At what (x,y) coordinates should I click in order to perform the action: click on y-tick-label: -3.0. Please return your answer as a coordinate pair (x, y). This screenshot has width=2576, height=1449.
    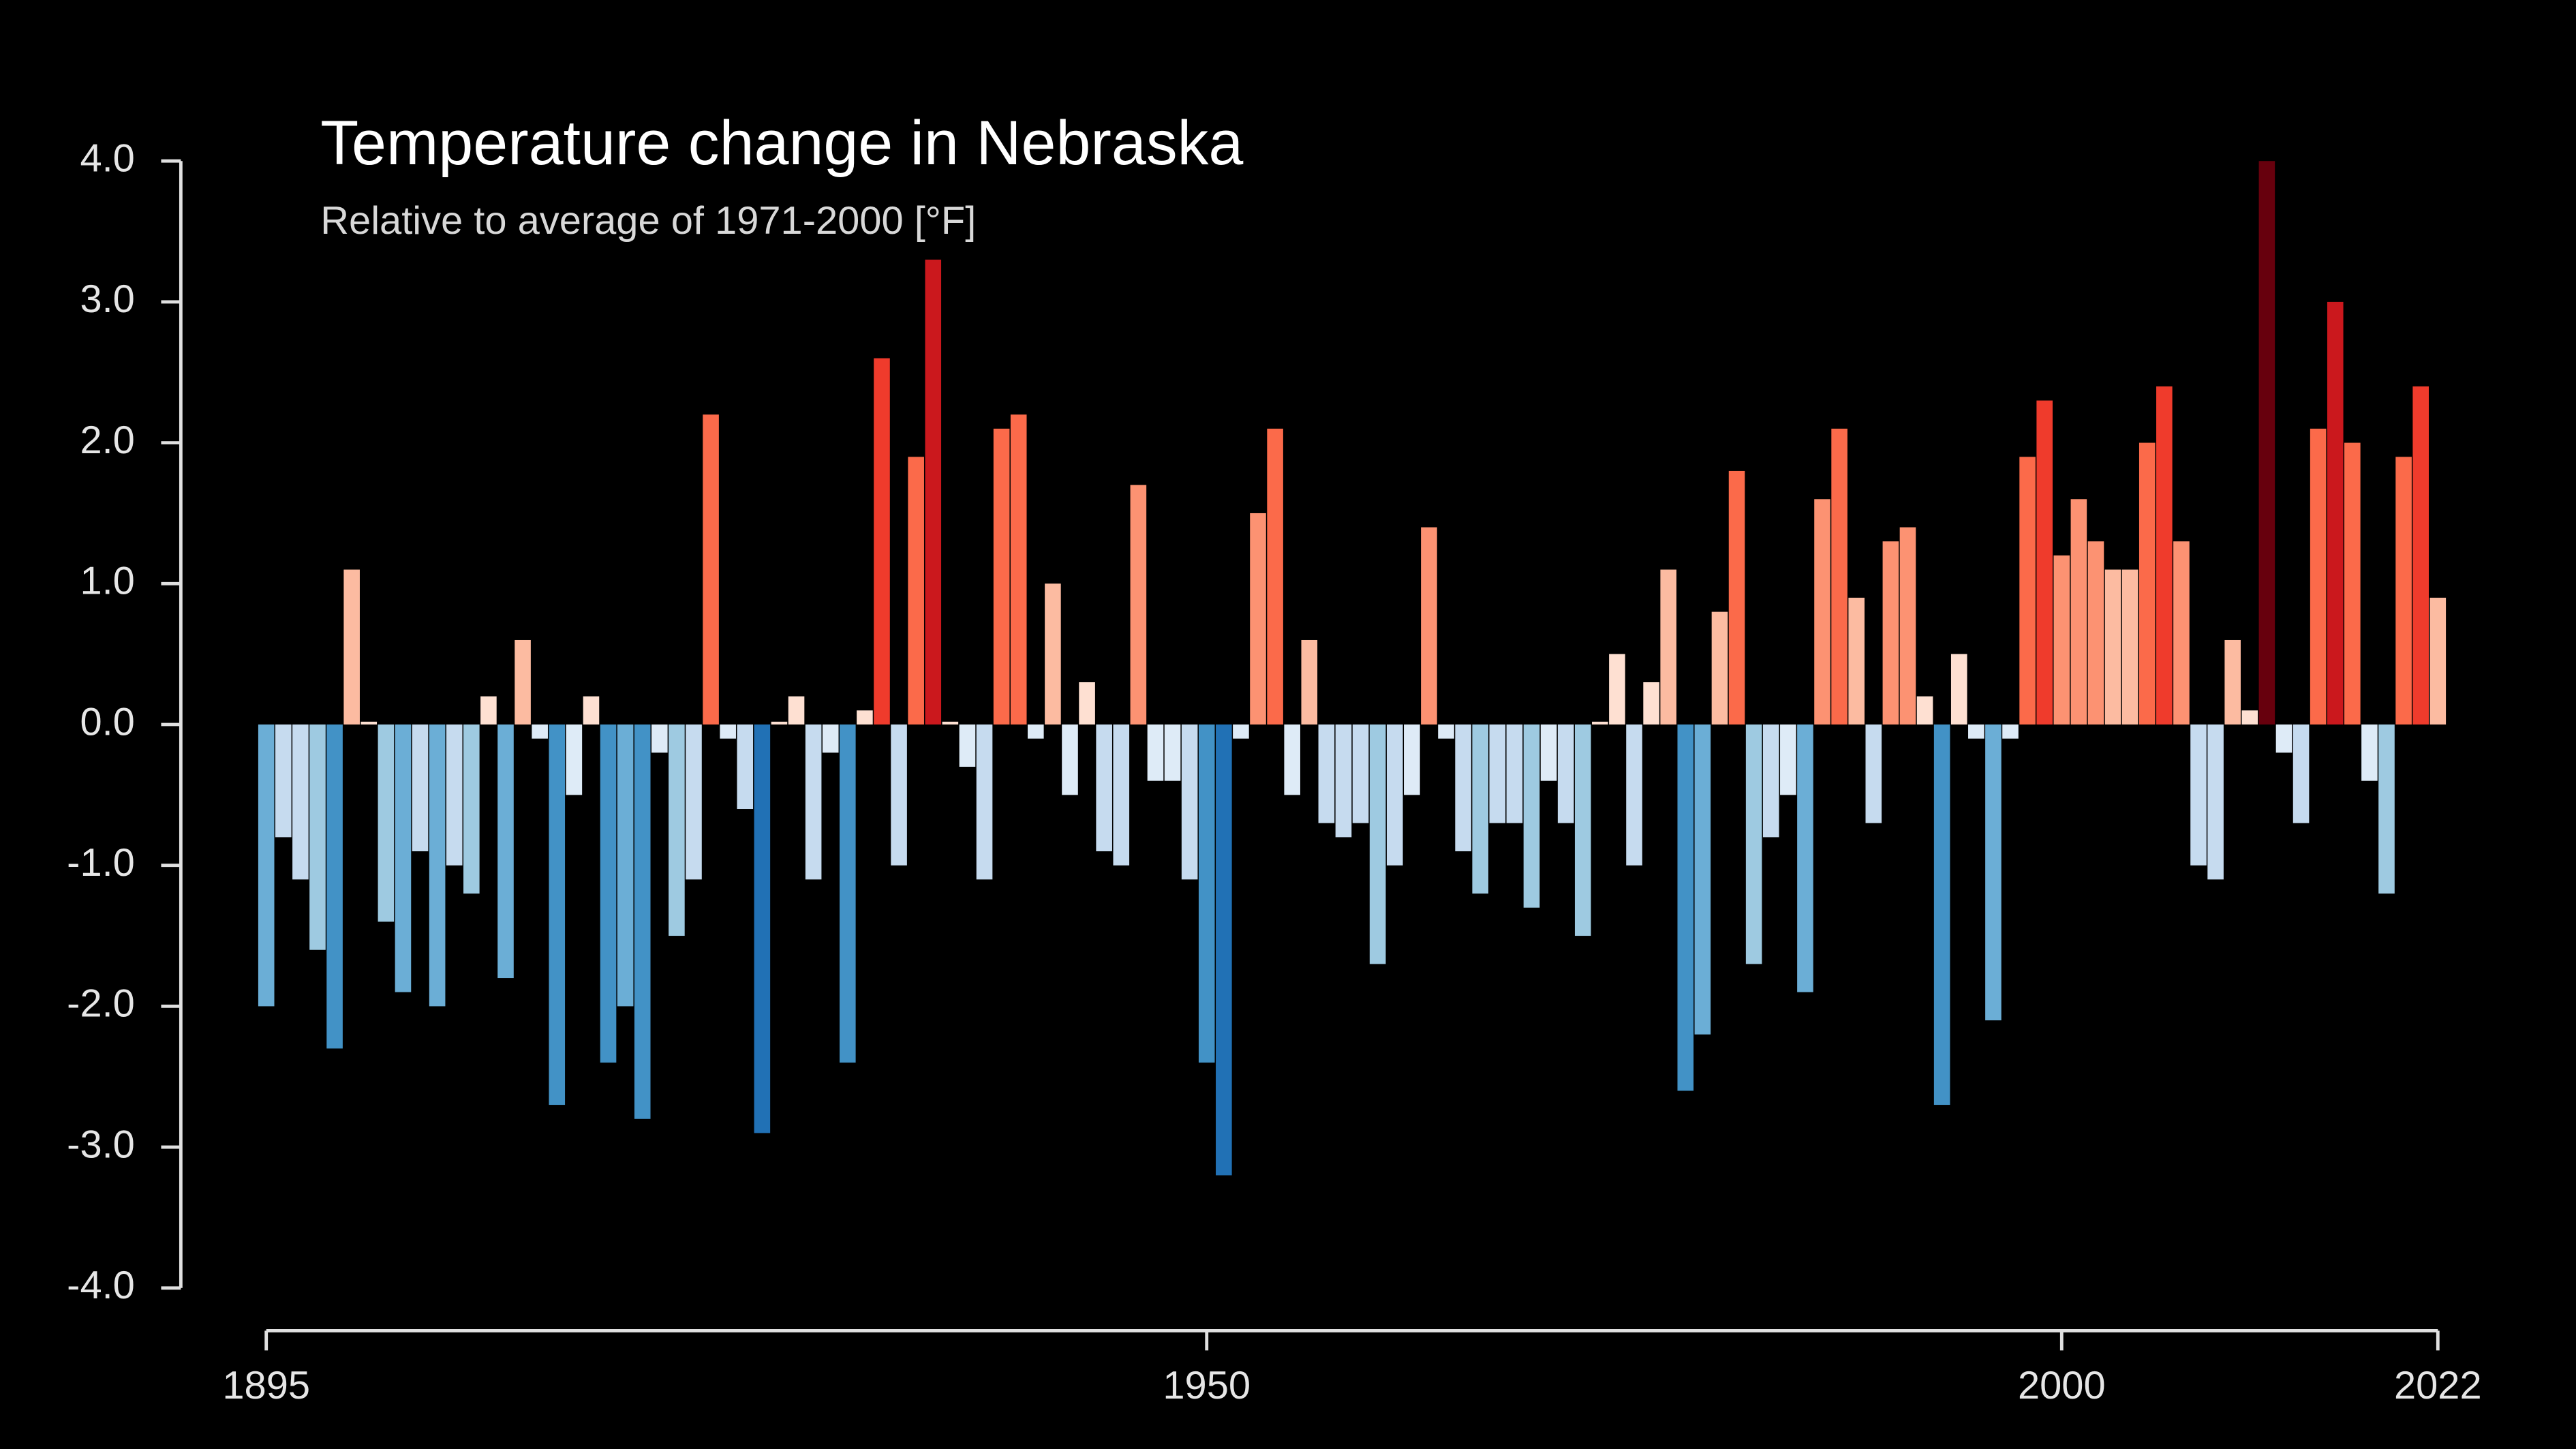
    Looking at the image, I should click on (101, 1144).